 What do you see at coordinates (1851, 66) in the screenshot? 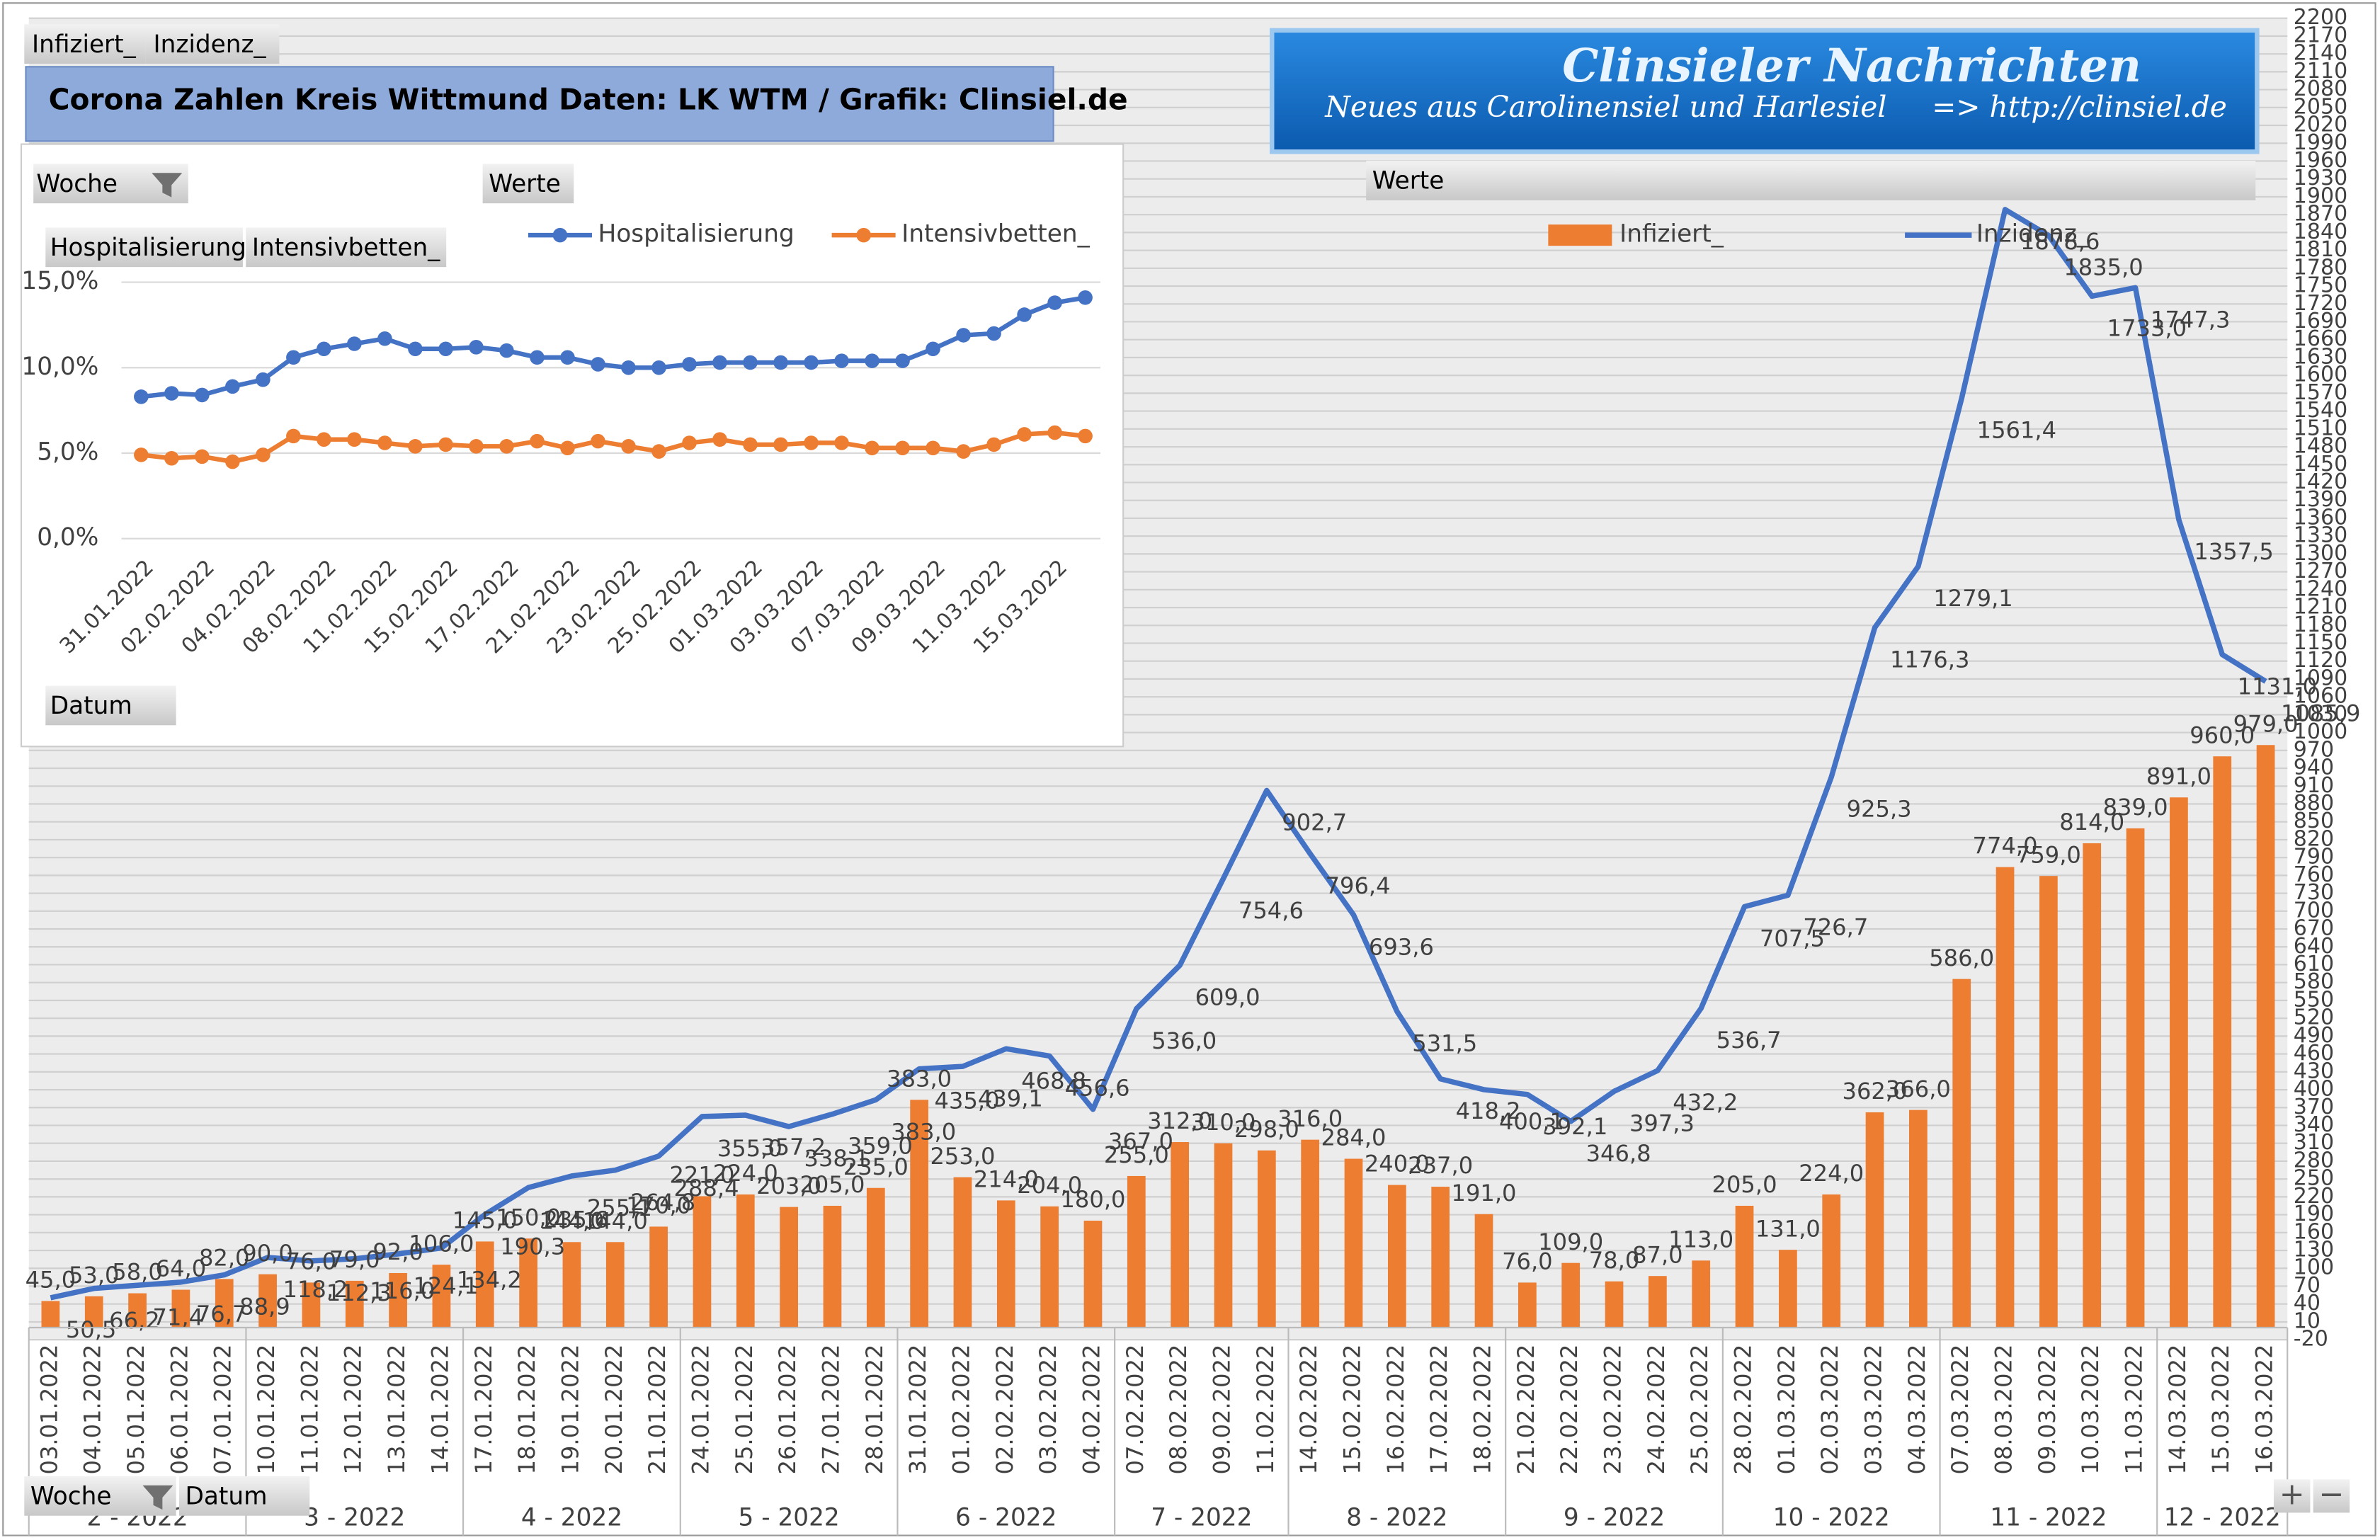
I see `banner-title: Clinsieler Nachrichten` at bounding box center [1851, 66].